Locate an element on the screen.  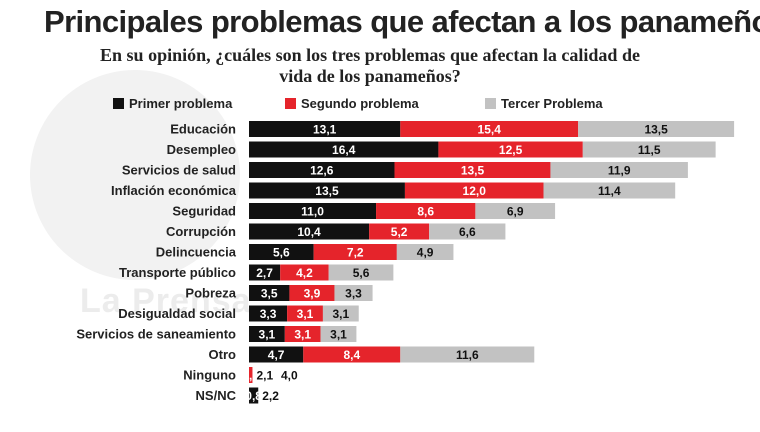
value-label-segundo-desempleo: 12,5 is located at coordinates (511, 150).